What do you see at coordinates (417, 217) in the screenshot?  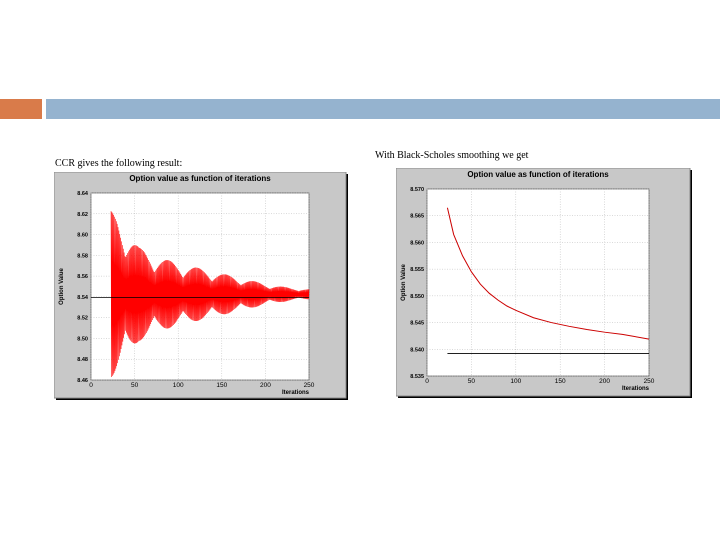 I see `y-tick-label: 8.565` at bounding box center [417, 217].